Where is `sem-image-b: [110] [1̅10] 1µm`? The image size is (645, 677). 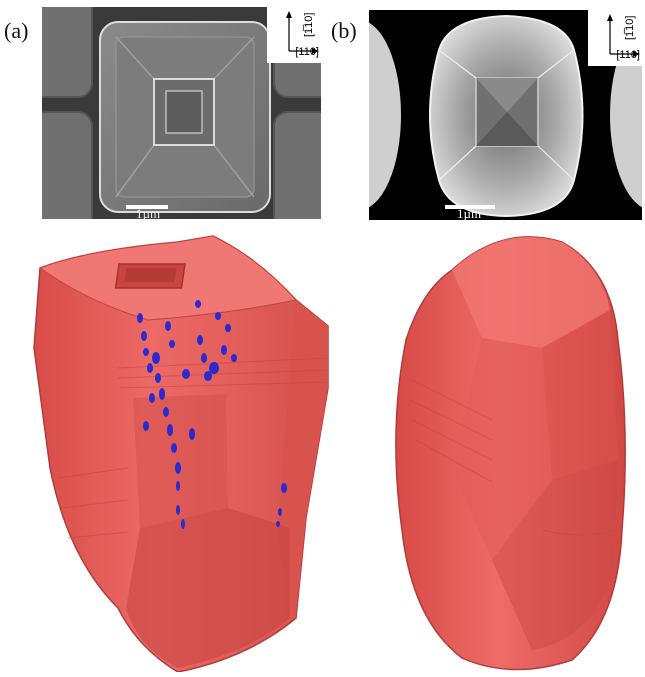
sem-image-b: [110] [1̅10] 1µm is located at coordinates (505, 115).